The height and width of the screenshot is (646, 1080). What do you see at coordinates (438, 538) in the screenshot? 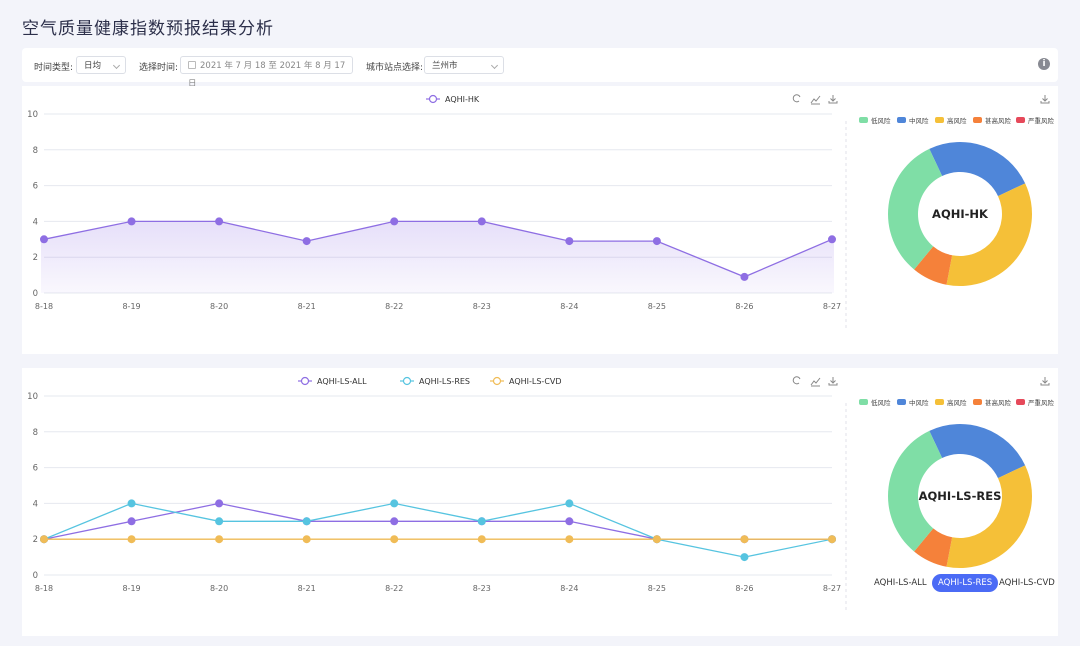
I see `series-line-aqhi-ls-cvd` at bounding box center [438, 538].